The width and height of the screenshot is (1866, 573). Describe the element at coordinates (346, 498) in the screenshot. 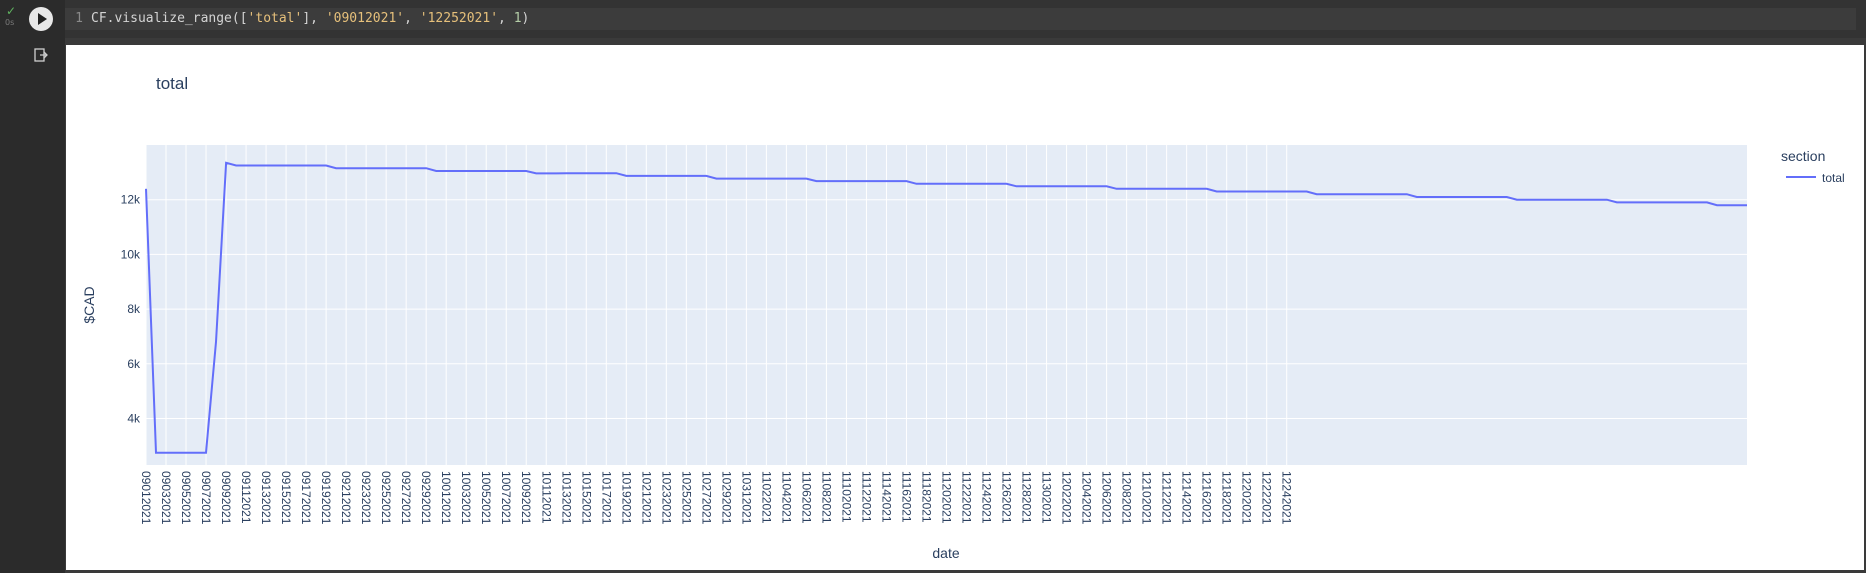

I see `x-tick-label: 09212021` at that location.